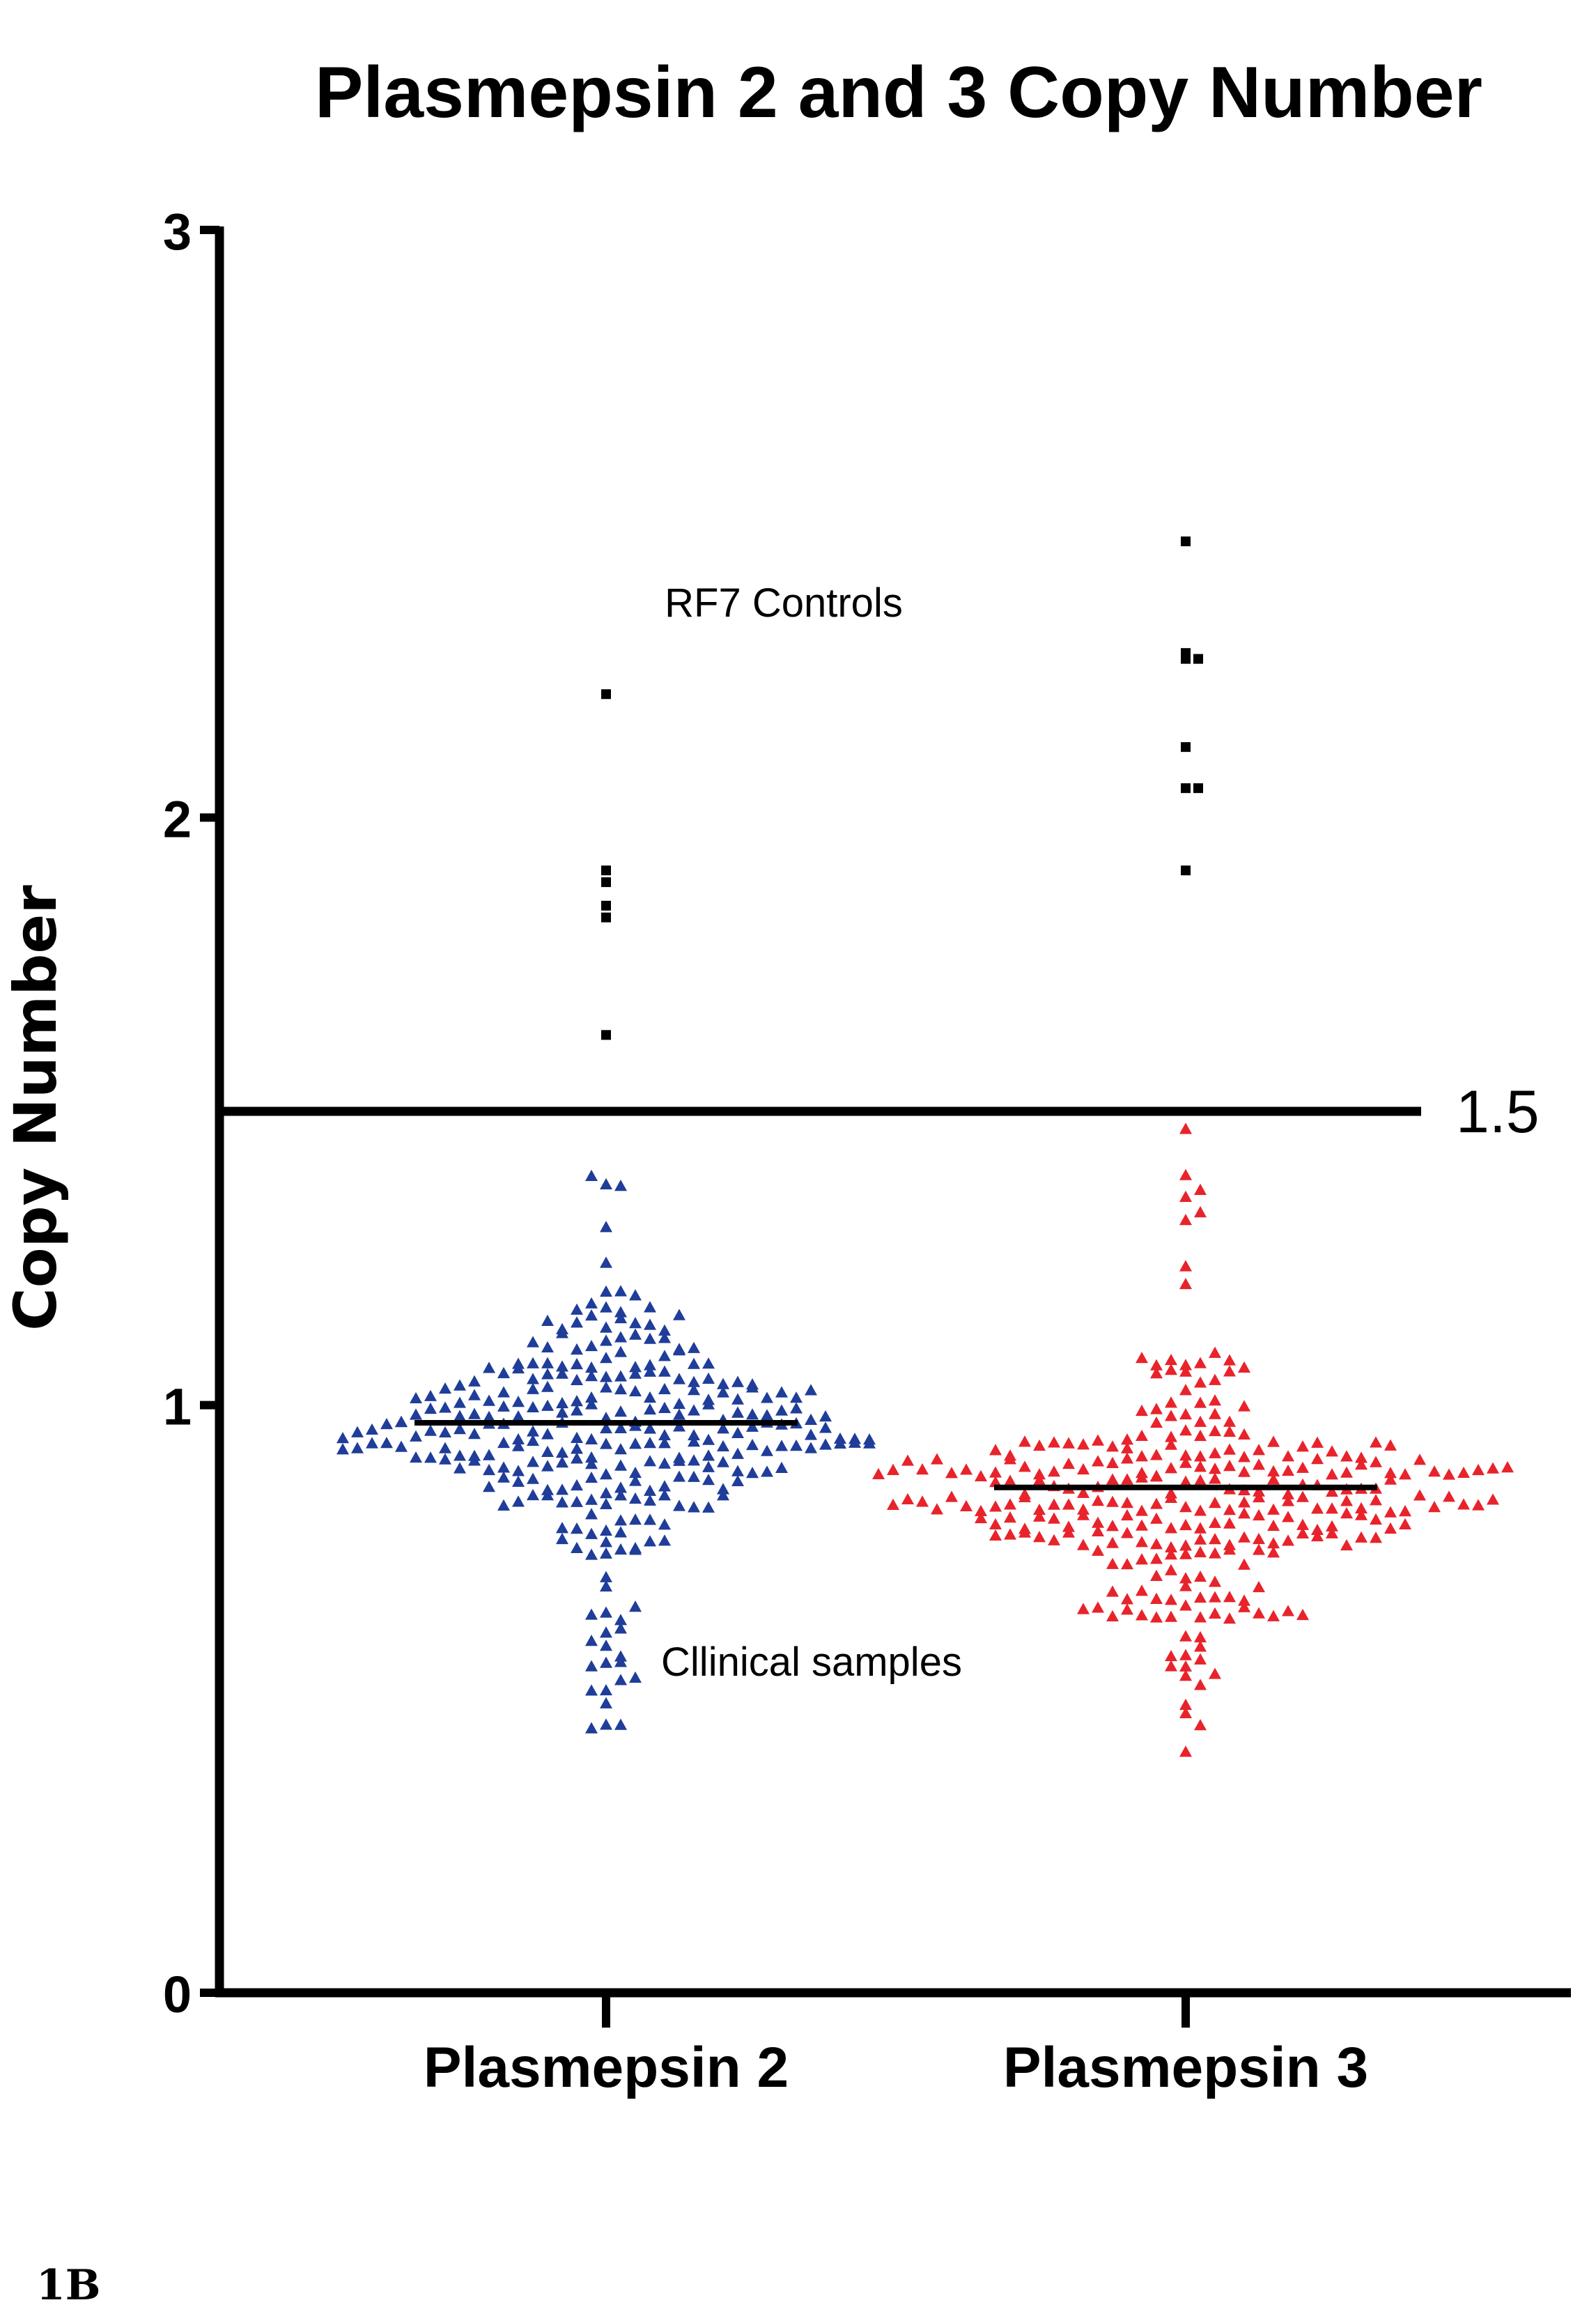 The height and width of the screenshot is (2307, 1596). I want to click on y-tick-label-2: 2, so click(178, 819).